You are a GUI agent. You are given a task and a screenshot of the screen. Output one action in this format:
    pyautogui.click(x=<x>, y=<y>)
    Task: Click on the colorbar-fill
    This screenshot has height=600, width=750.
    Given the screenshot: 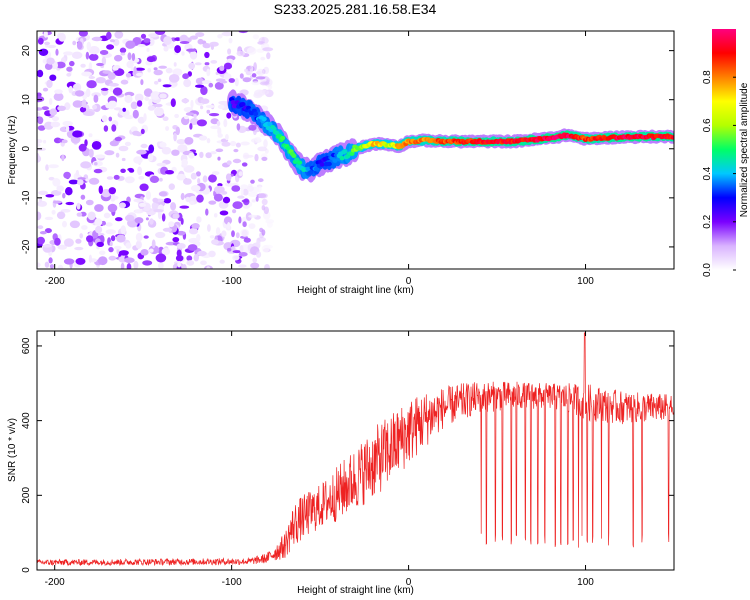 What is the action you would take?
    pyautogui.click(x=724, y=149)
    